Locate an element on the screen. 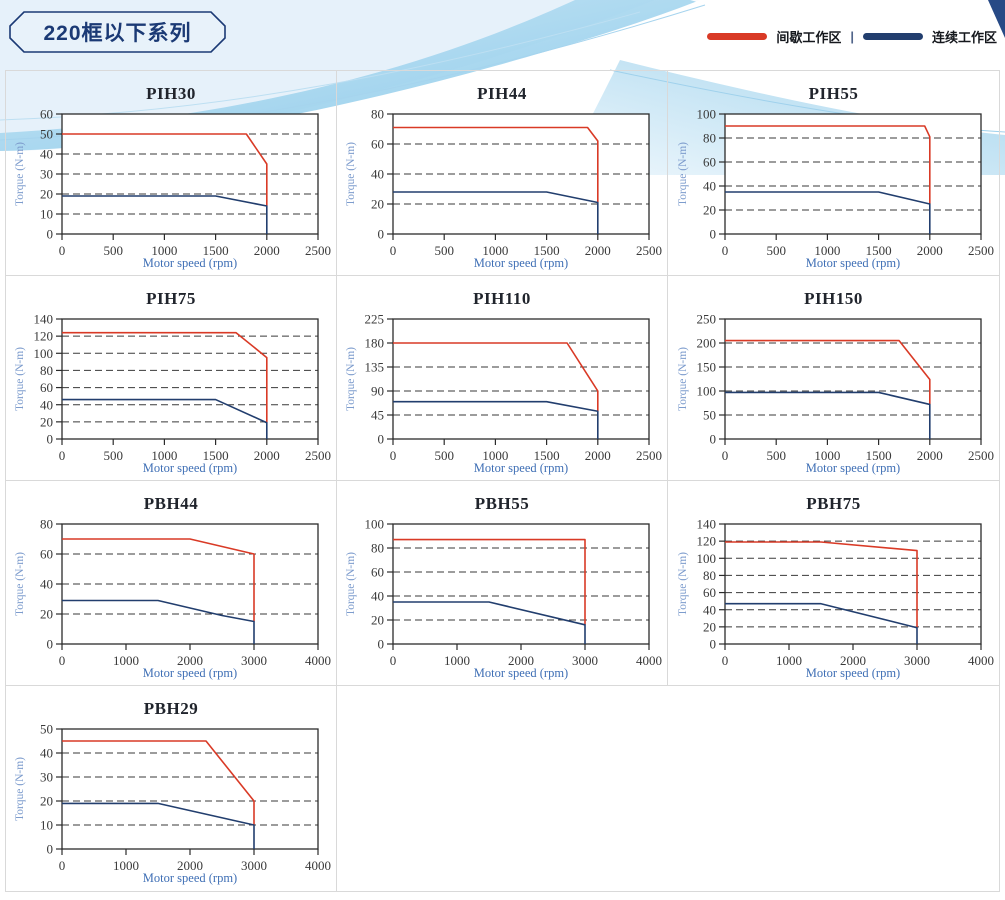 This screenshot has height=900, width=1005. series-title-box: 220框以下系列 is located at coordinates (117, 32).